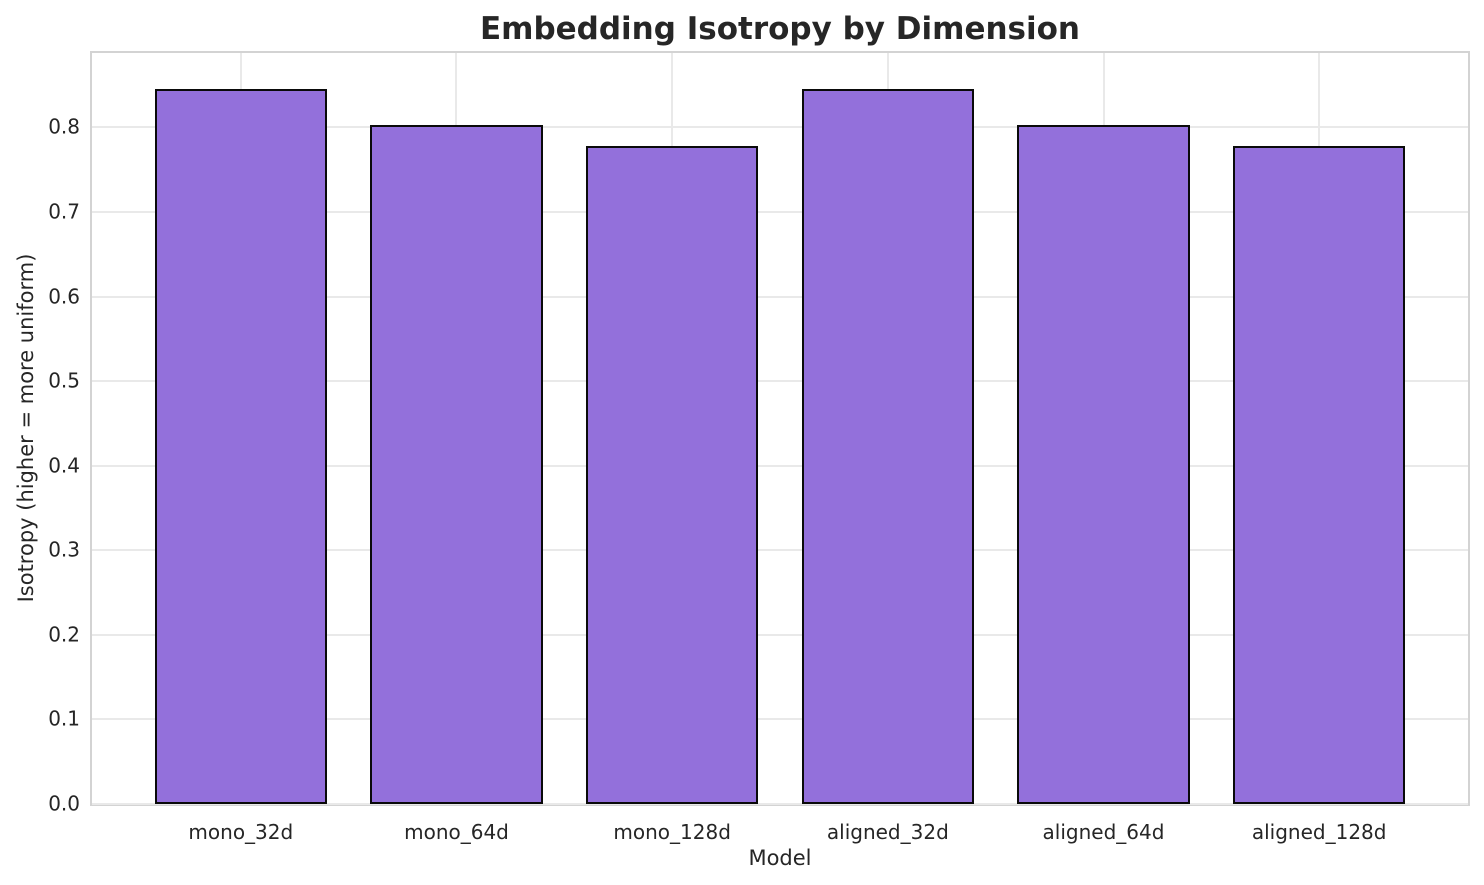  Describe the element at coordinates (780, 858) in the screenshot. I see `x-axis-label: Model` at that location.